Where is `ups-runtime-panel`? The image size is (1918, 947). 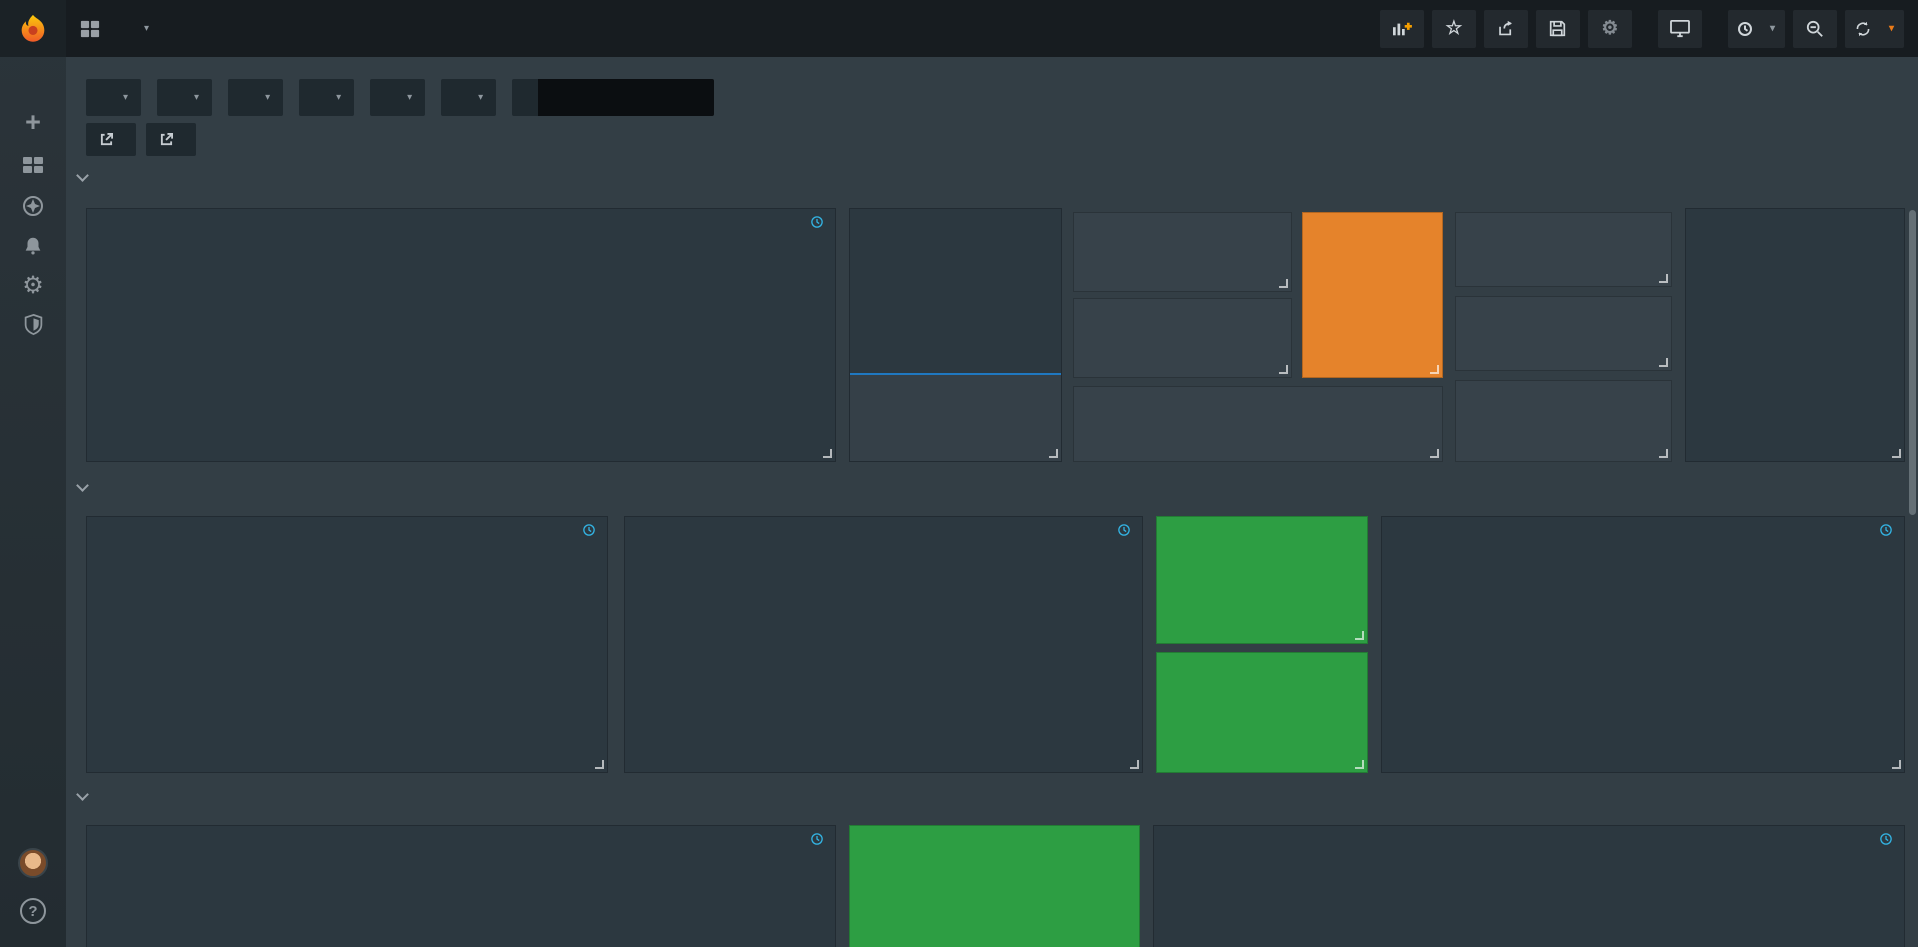
ups-runtime-panel is located at coordinates (1372, 295).